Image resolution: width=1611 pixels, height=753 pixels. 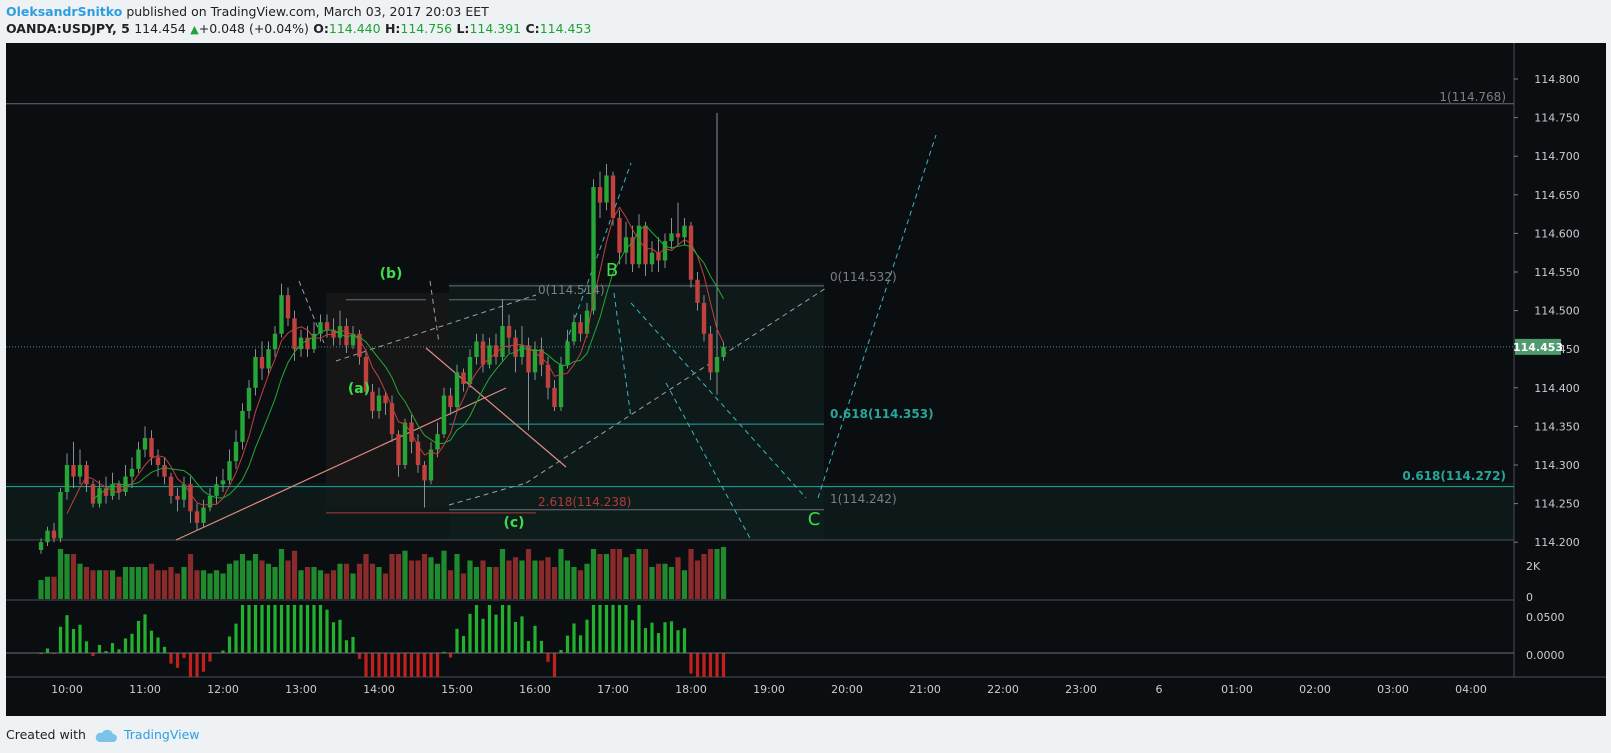 What do you see at coordinates (426, 28) in the screenshot?
I see `high-value: 114.756` at bounding box center [426, 28].